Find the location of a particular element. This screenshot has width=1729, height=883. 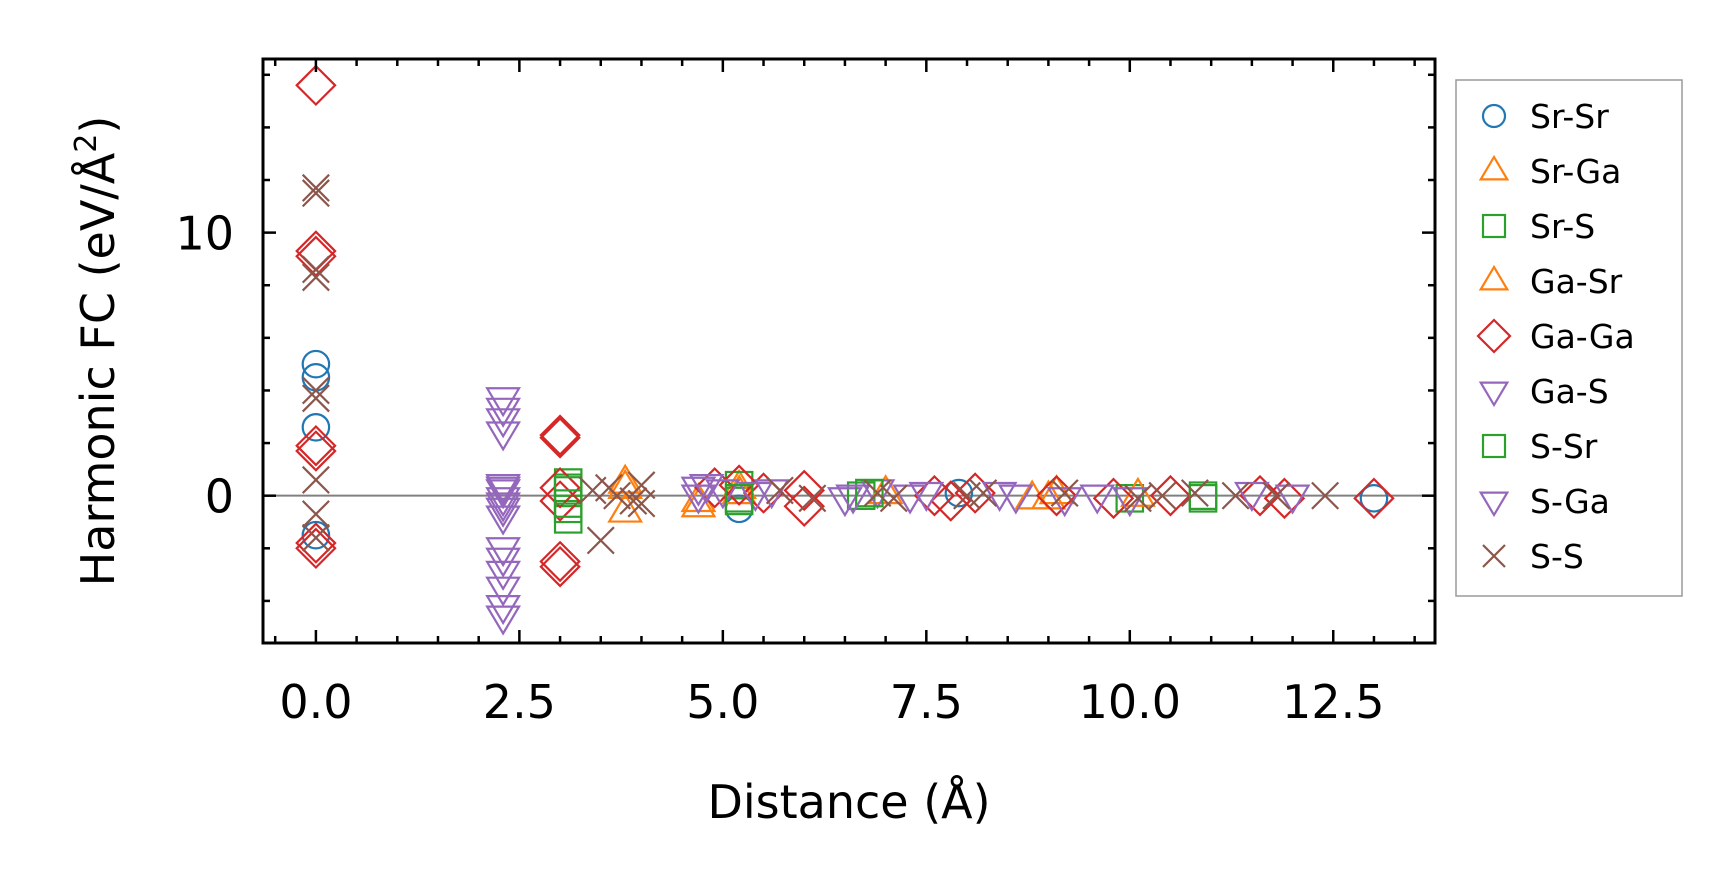

y-axis-title: Harmonic FC (eV/Å2) is located at coordinates (97, 351).